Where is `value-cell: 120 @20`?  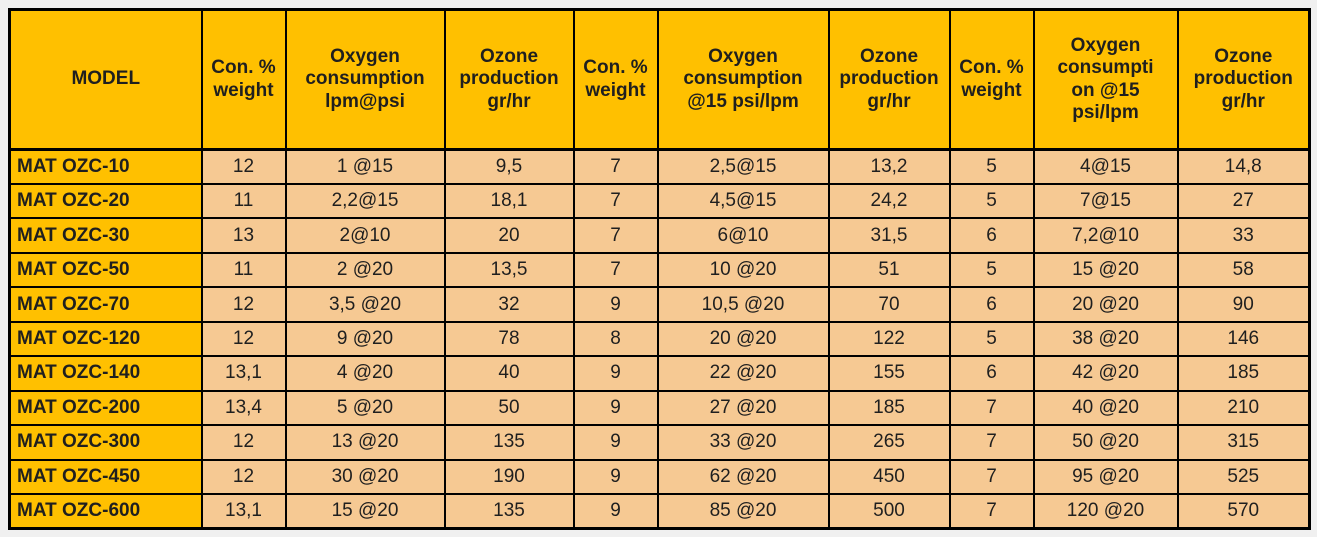
value-cell: 120 @20 is located at coordinates (1105, 511).